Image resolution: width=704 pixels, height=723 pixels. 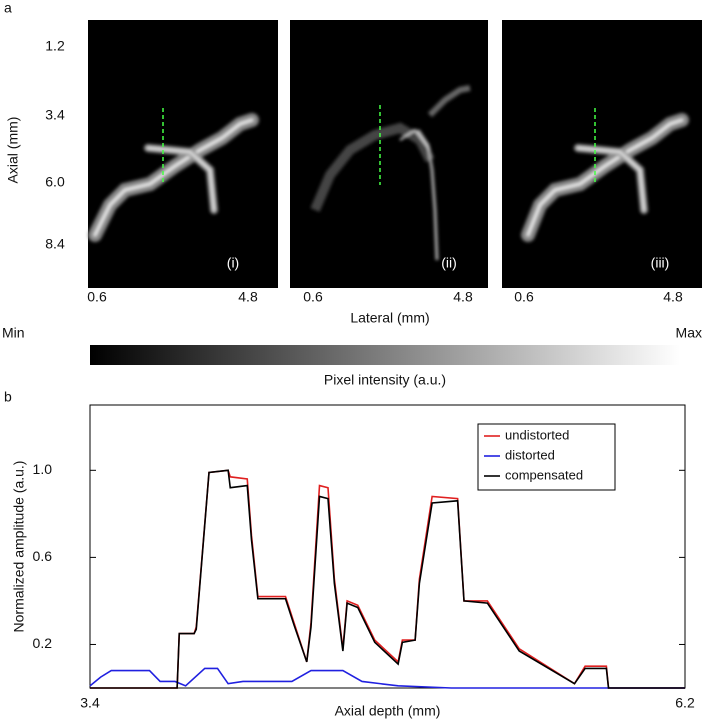 What do you see at coordinates (13, 150) in the screenshot?
I see `axial-label: Axial (mm)` at bounding box center [13, 150].